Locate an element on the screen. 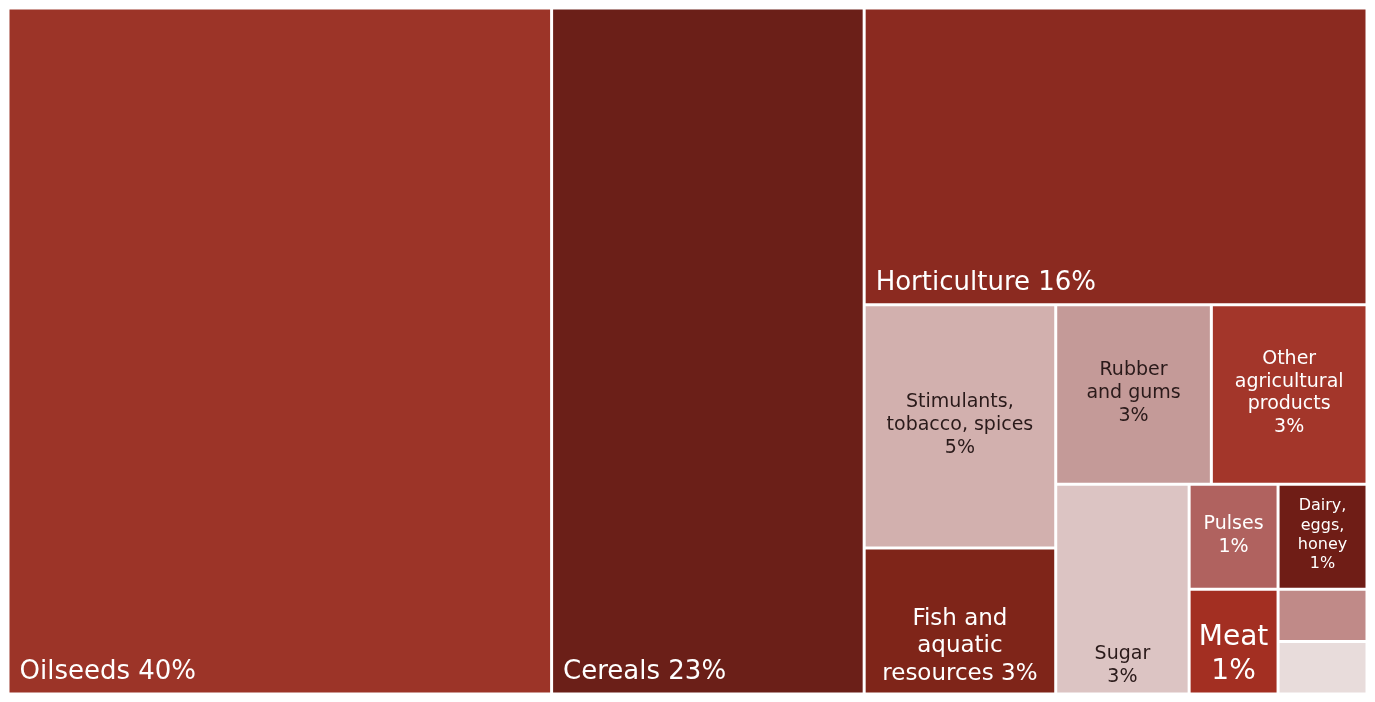 This screenshot has width=1375, height=702. data-label: 16% is located at coordinates (1067, 280).